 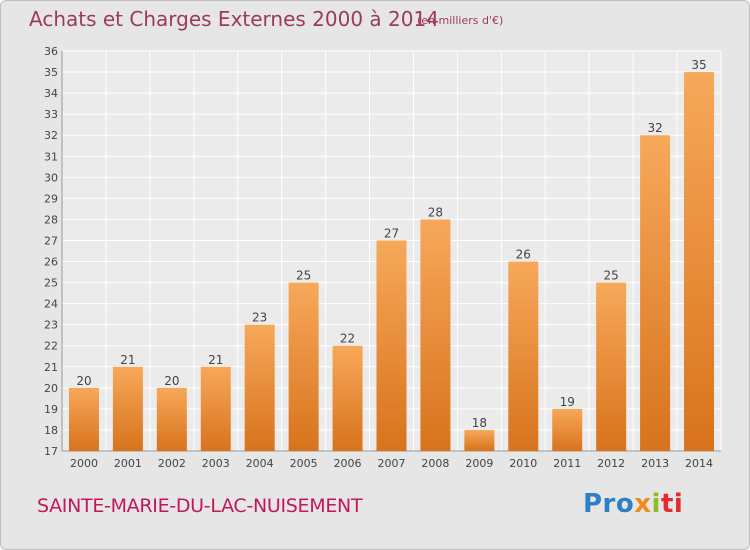 I want to click on y-tick-label: 28, so click(x=51, y=219).